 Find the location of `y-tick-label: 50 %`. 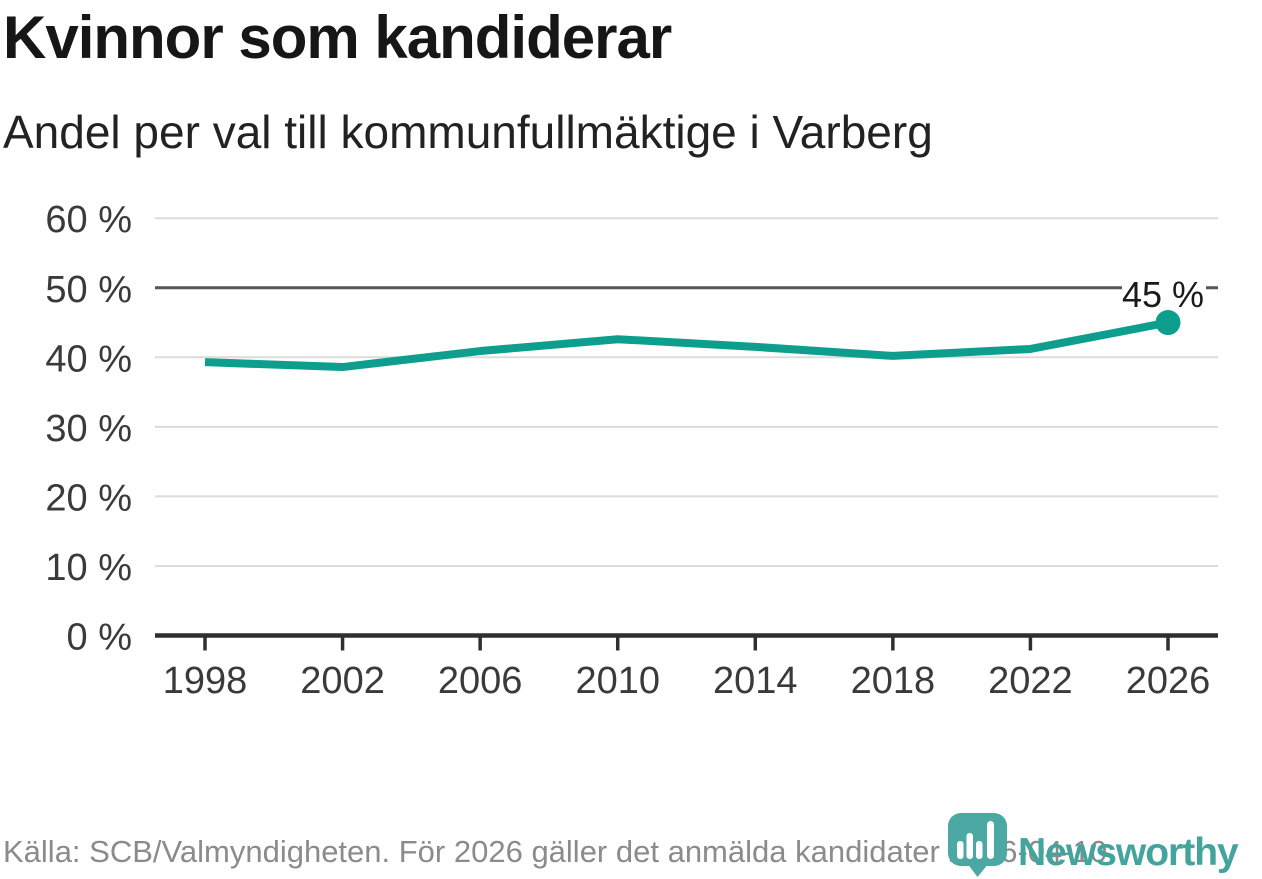

y-tick-label: 50 % is located at coordinates (88, 290).